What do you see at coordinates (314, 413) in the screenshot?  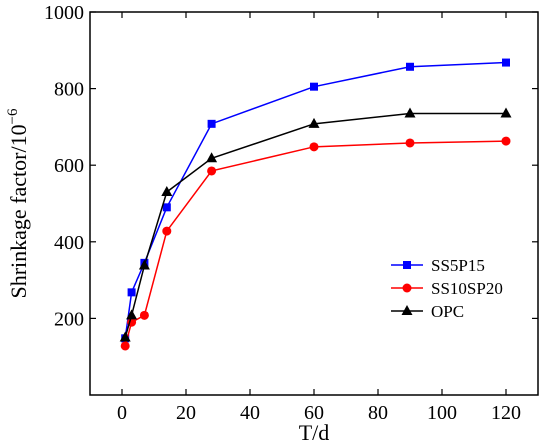 I see `x-tick-label: 60` at bounding box center [314, 413].